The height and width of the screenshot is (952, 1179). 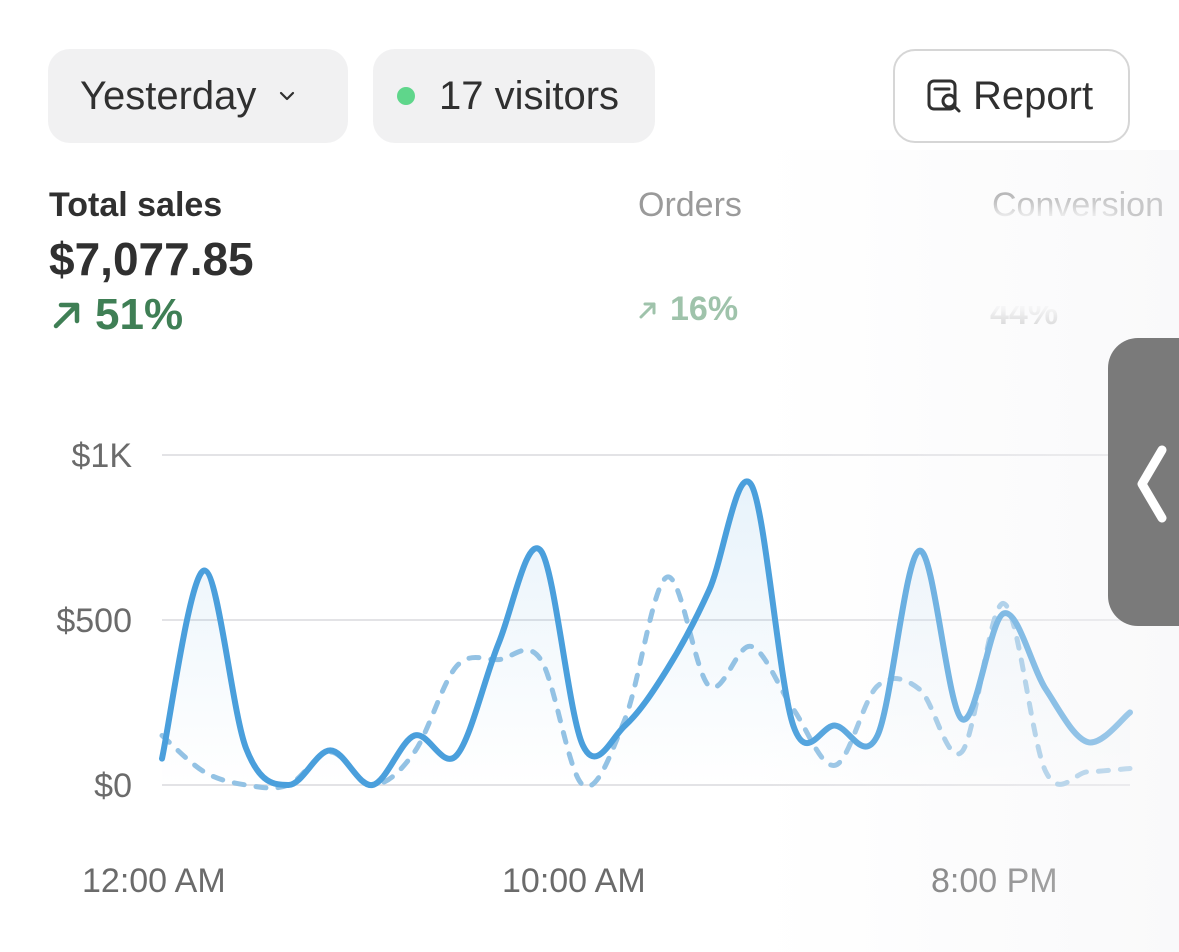 I want to click on orders-change: 16%, so click(x=688, y=309).